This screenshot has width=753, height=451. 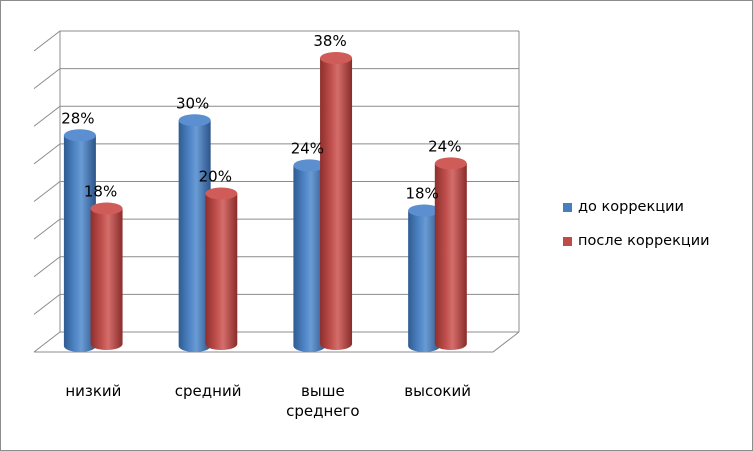 What do you see at coordinates (208, 391) in the screenshot?
I see `category-label: средний` at bounding box center [208, 391].